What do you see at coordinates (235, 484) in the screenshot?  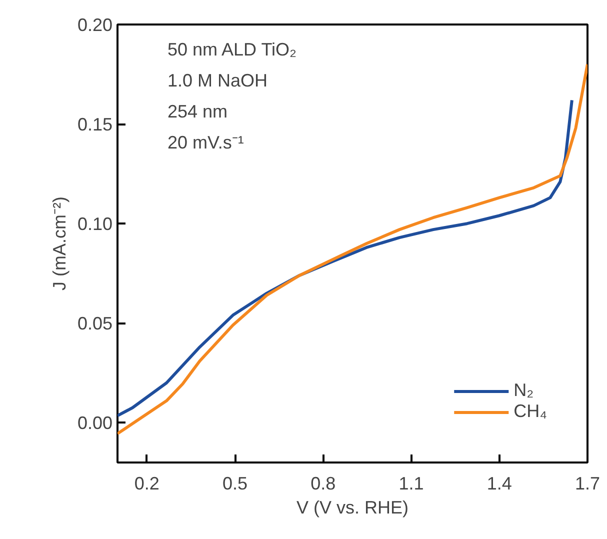 I see `x-tick-label: 0.5` at bounding box center [235, 484].